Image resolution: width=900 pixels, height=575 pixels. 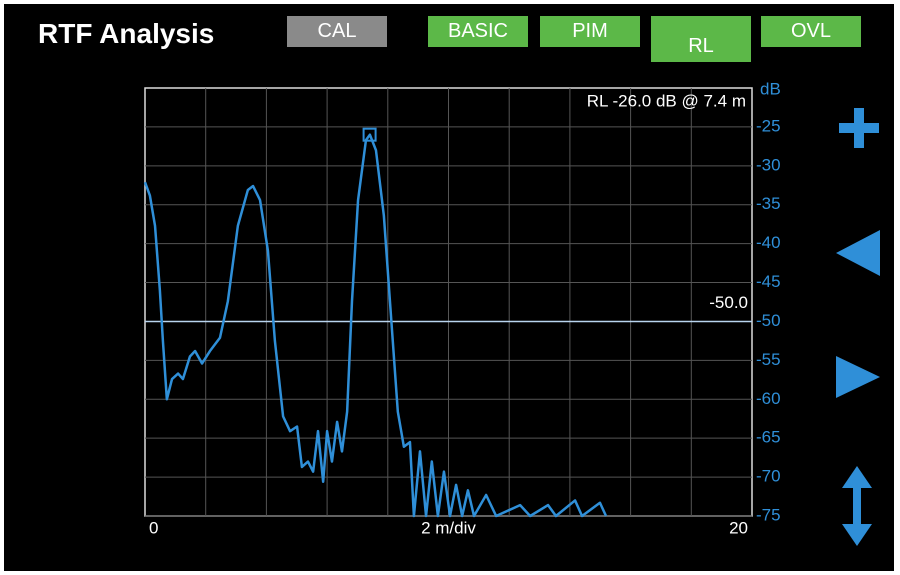 What do you see at coordinates (337, 31) in the screenshot?
I see `mode-button: CAL` at bounding box center [337, 31].